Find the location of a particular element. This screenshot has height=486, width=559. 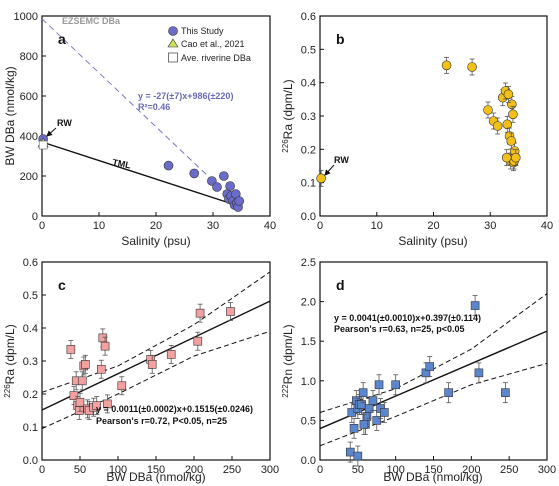

y-tick-label: 1000 is located at coordinates (26, 17).